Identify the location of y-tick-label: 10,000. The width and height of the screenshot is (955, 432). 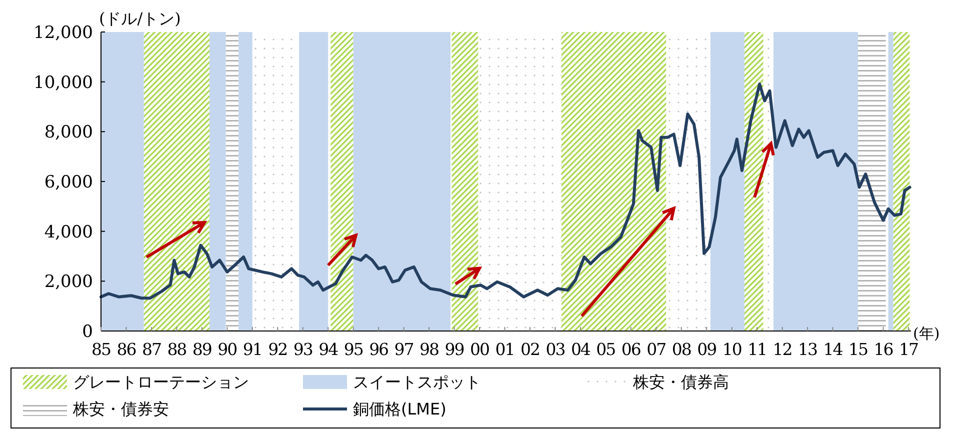
(63, 82).